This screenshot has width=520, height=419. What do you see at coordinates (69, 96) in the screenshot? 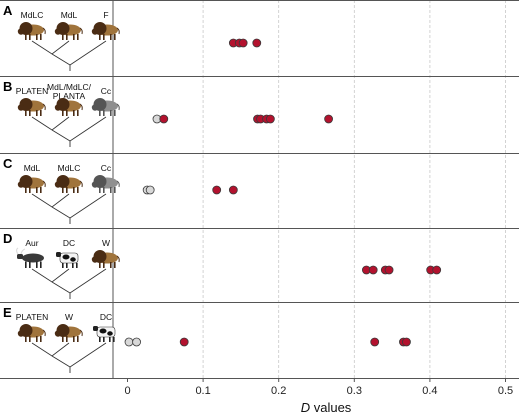
I see `taxon-label-line: PLANTA` at bounding box center [69, 96].